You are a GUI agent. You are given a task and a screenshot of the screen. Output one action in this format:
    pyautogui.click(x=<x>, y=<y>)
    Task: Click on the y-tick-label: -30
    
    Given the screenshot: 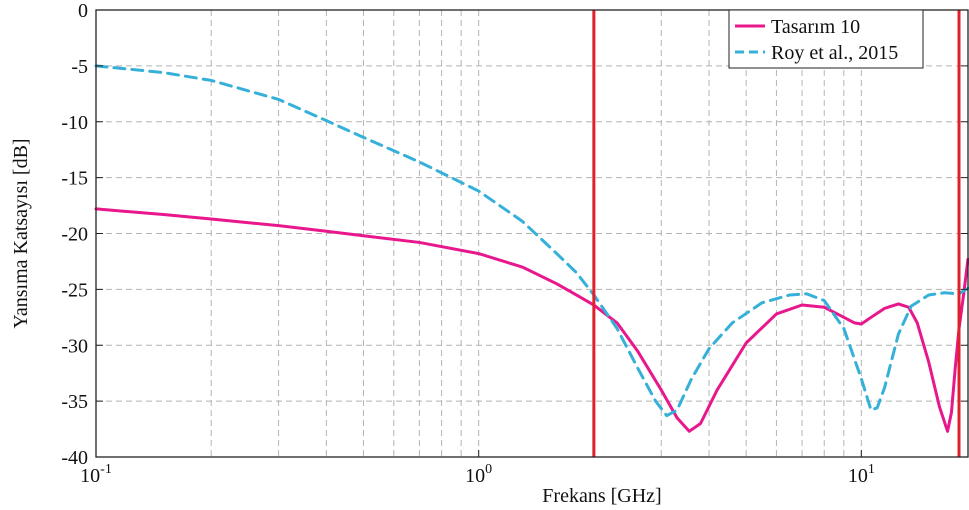 What is the action you would take?
    pyautogui.click(x=74, y=346)
    